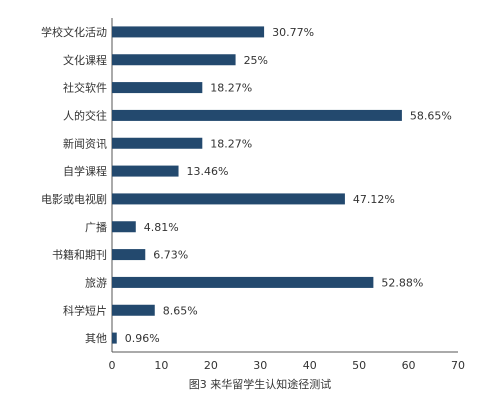  What do you see at coordinates (409, 365) in the screenshot?
I see `x-tick-label: 60` at bounding box center [409, 365].